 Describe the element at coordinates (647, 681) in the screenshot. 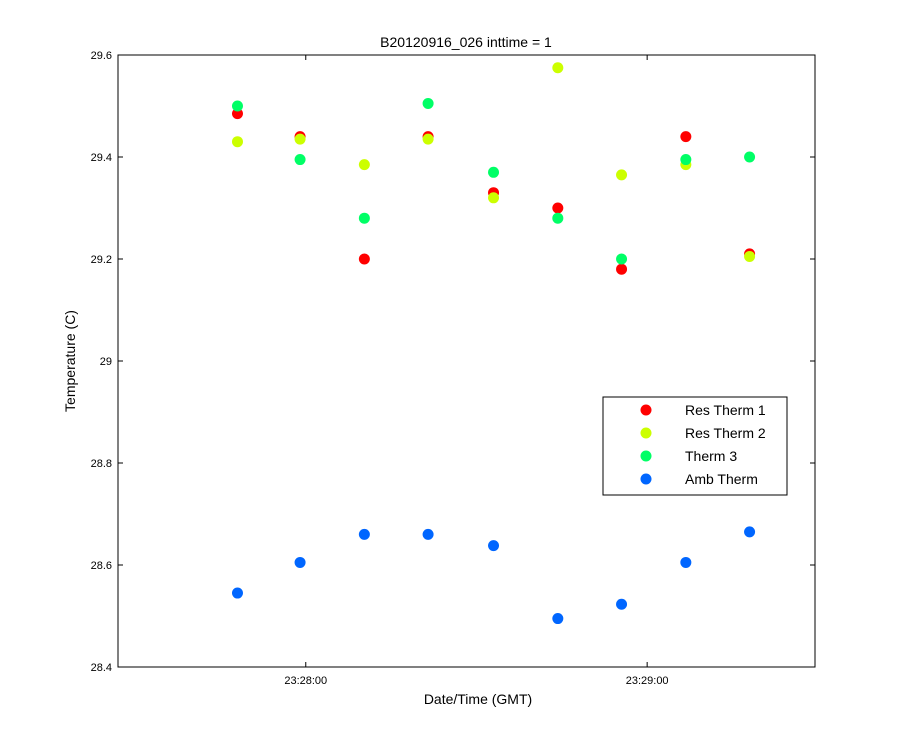

I see `x-tick-label: 23:29:00` at that location.